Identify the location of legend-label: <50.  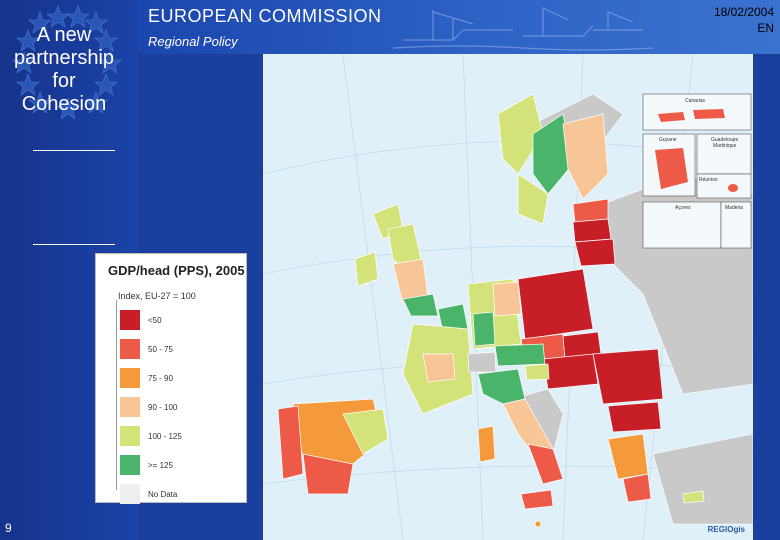
(155, 320).